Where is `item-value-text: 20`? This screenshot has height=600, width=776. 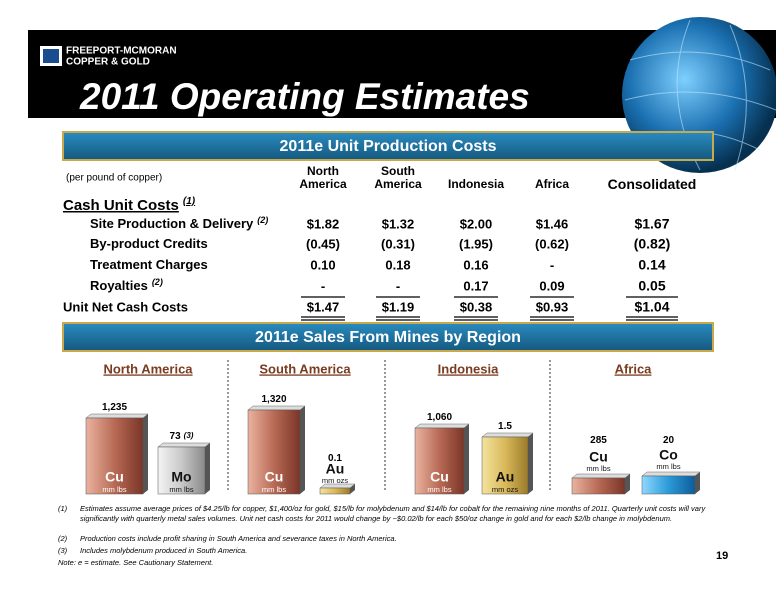
item-value-text: 20 is located at coordinates (669, 440).